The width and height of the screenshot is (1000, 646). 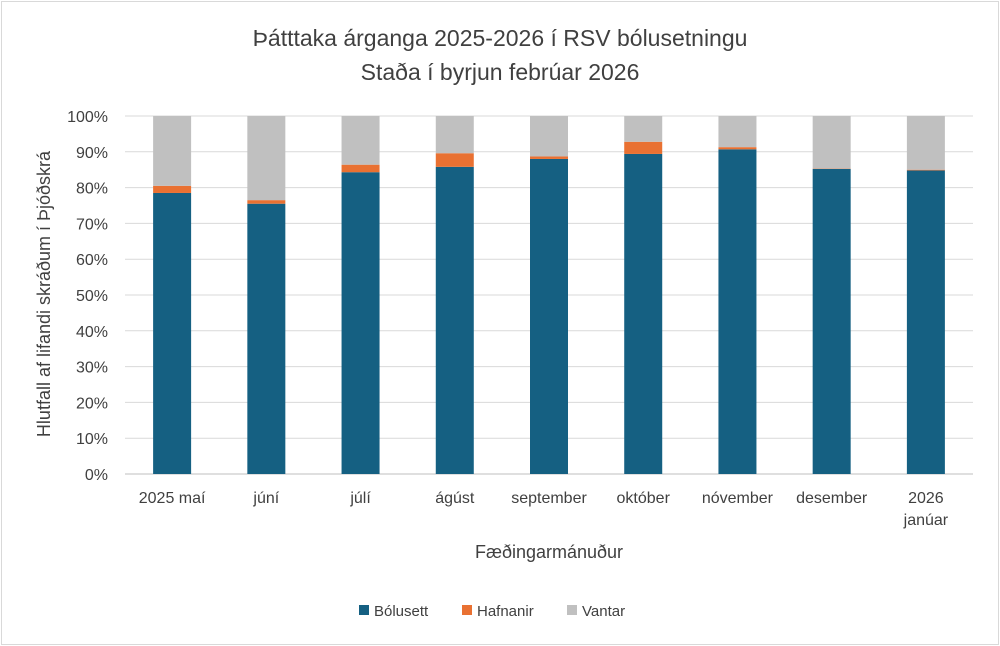 I want to click on x-tick-label: ágúst, so click(x=455, y=498).